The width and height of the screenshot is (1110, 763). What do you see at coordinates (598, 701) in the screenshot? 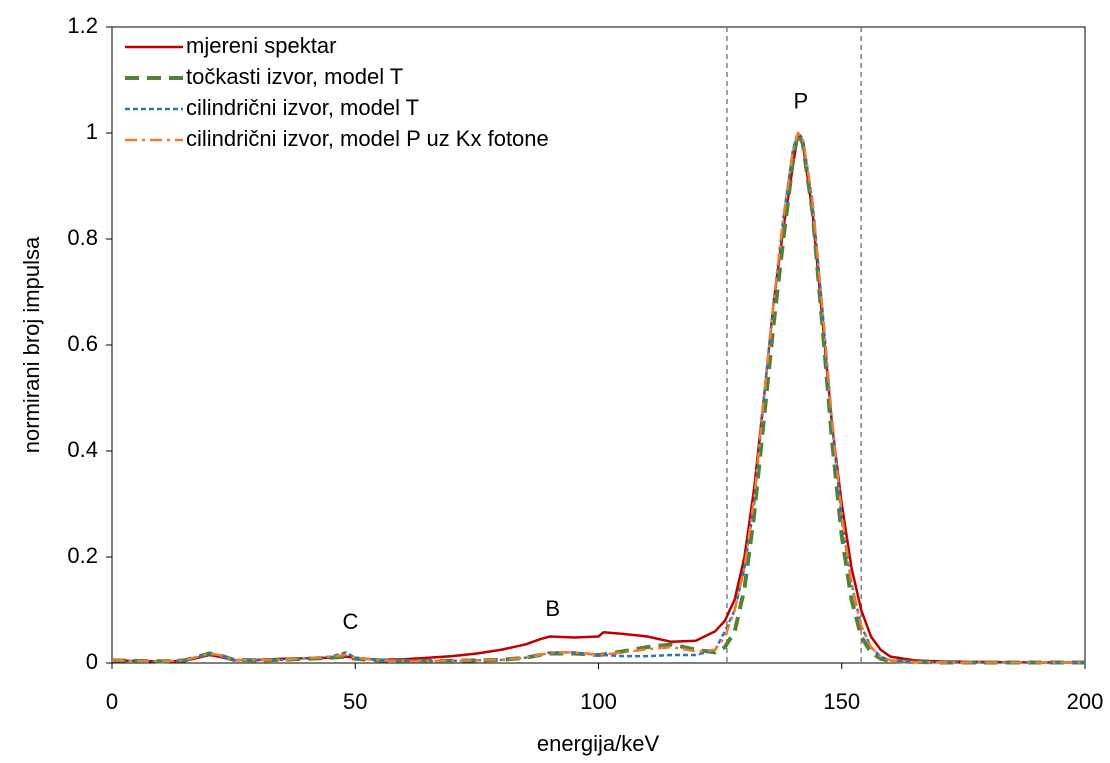
I see `x-tick-label: 100` at bounding box center [598, 701].